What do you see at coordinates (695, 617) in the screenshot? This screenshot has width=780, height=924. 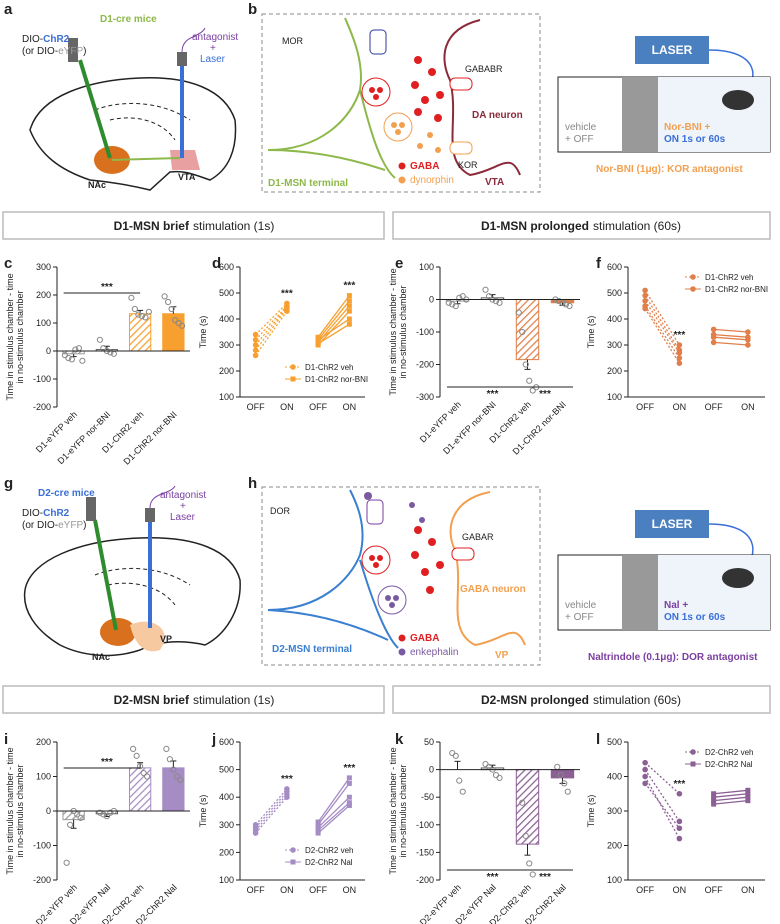 I see `condition-text: ON 1s or 60s` at bounding box center [695, 617].